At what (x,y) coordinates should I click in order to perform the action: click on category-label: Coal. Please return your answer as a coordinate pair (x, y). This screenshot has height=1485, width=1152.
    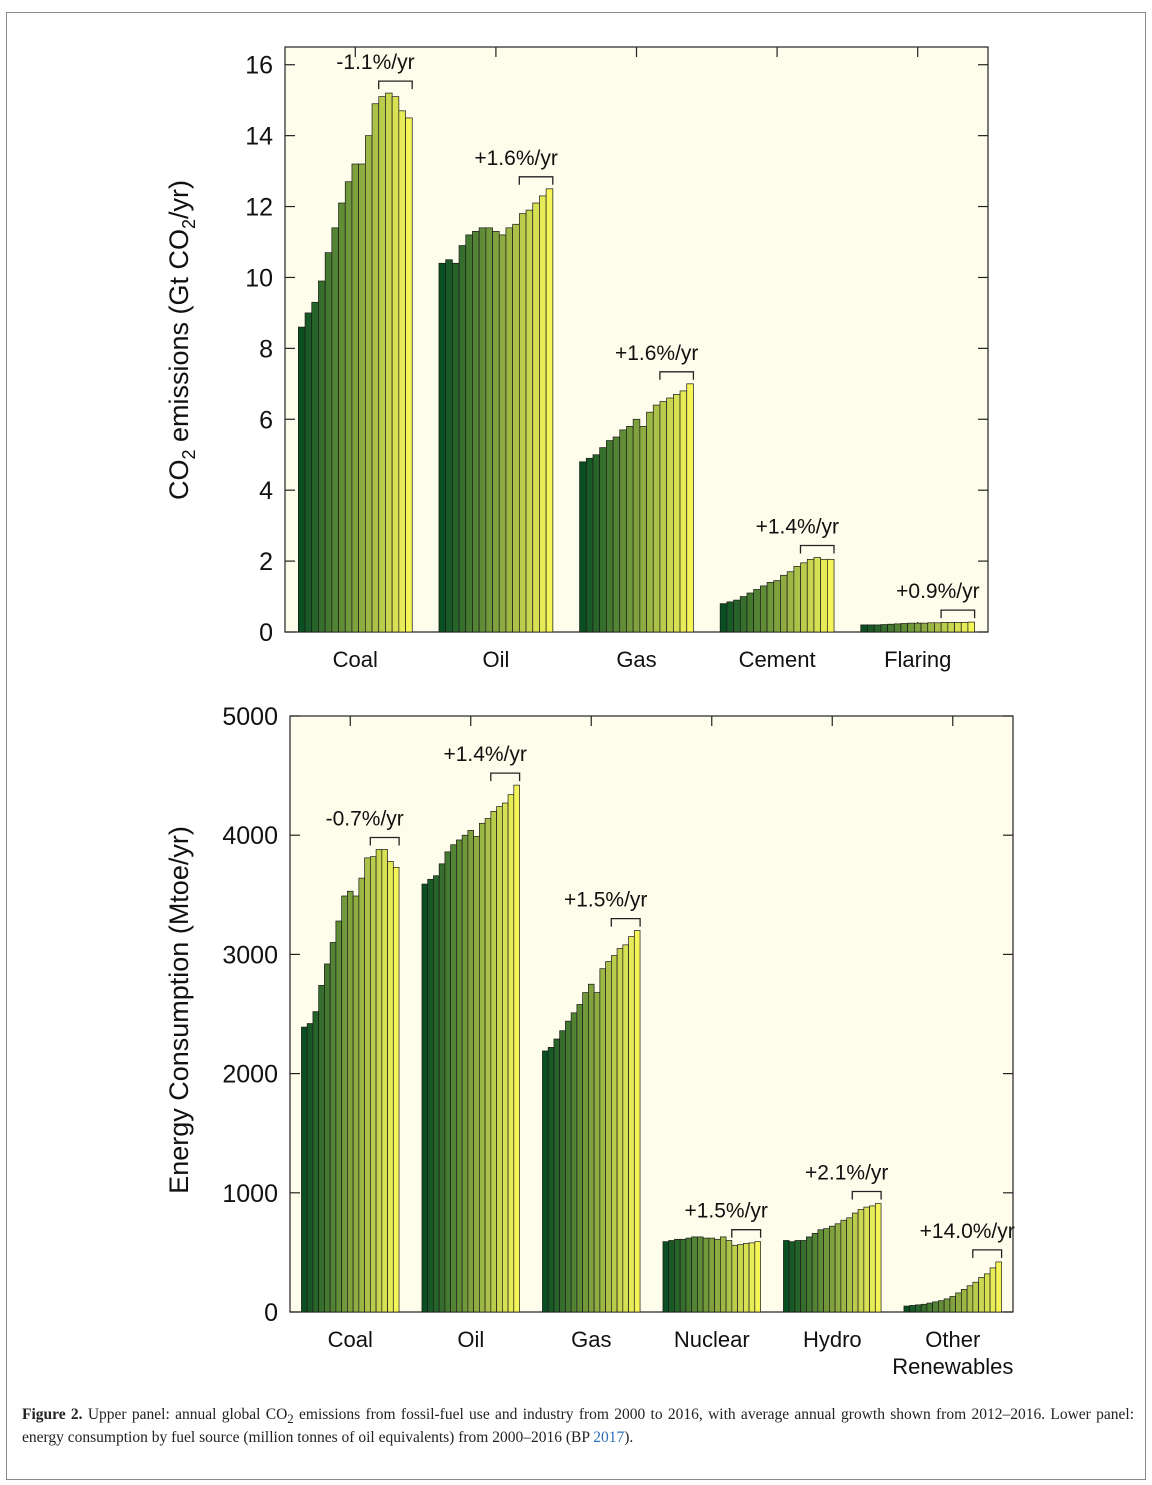
    Looking at the image, I should click on (350, 1339).